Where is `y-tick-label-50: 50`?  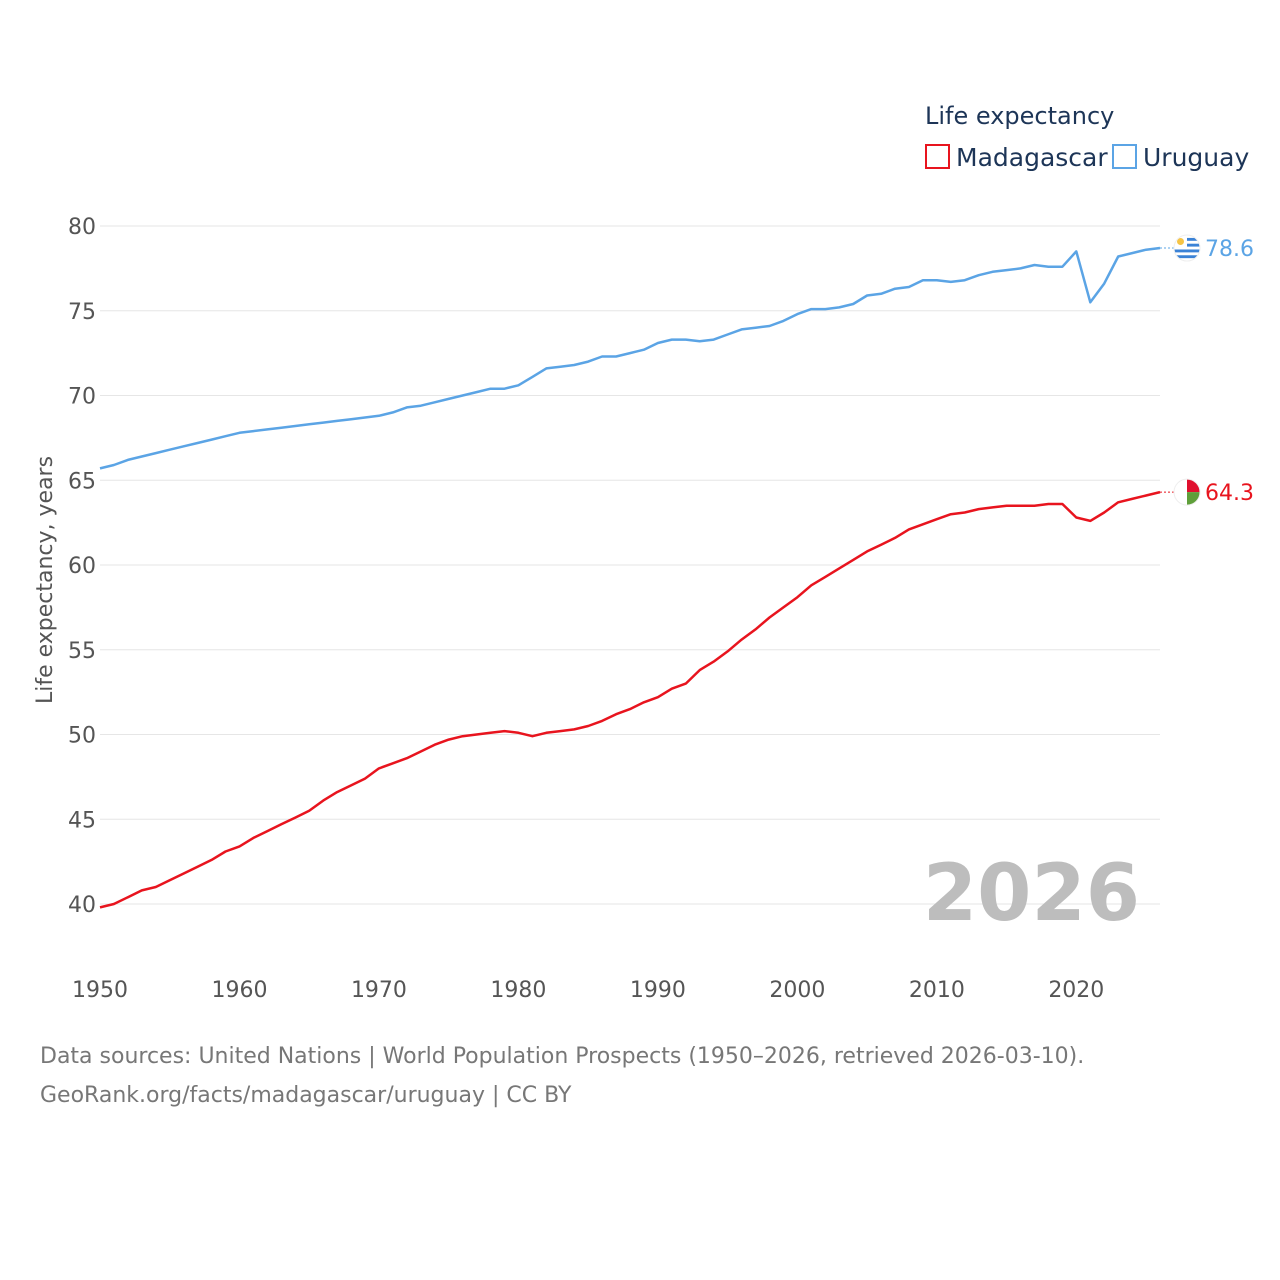
y-tick-label-50: 50 is located at coordinates (82, 736).